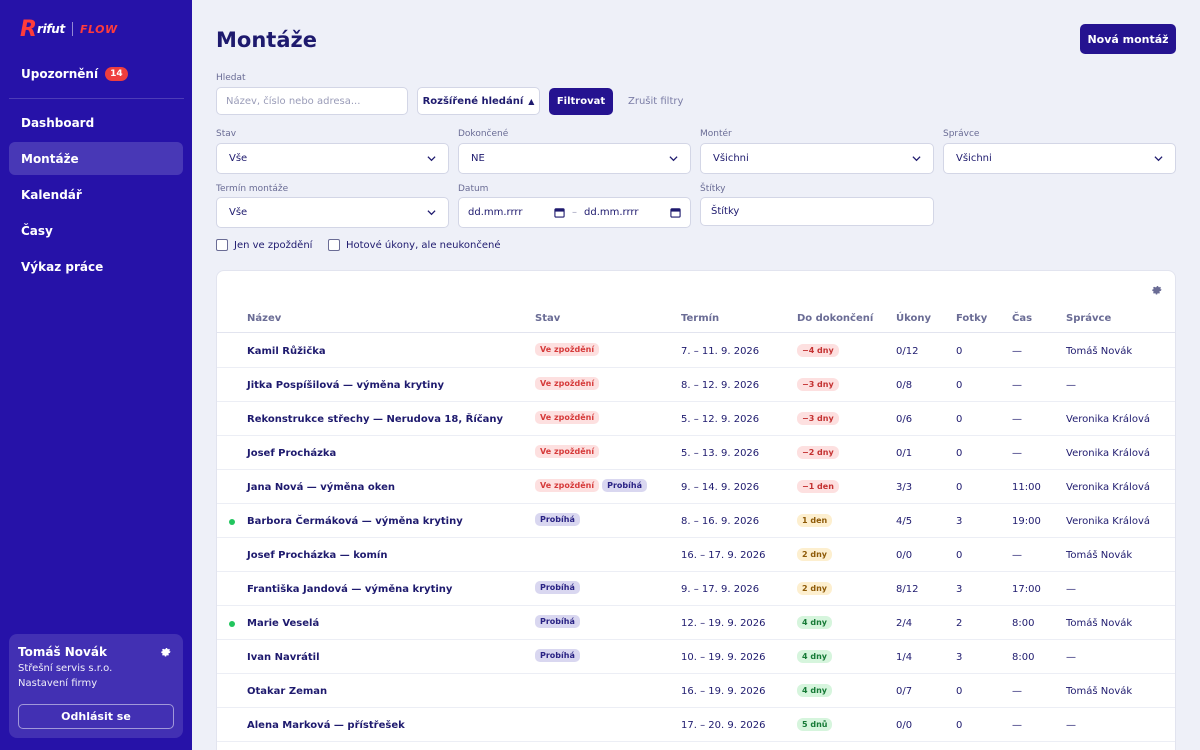  I want to click on row-name-link: Marie Veselá, so click(283, 623).